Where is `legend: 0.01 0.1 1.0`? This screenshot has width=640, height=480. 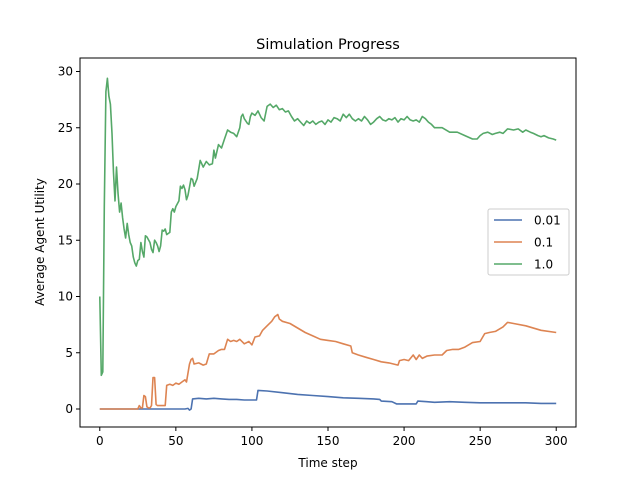
legend: 0.01 0.1 1.0 is located at coordinates (528, 242).